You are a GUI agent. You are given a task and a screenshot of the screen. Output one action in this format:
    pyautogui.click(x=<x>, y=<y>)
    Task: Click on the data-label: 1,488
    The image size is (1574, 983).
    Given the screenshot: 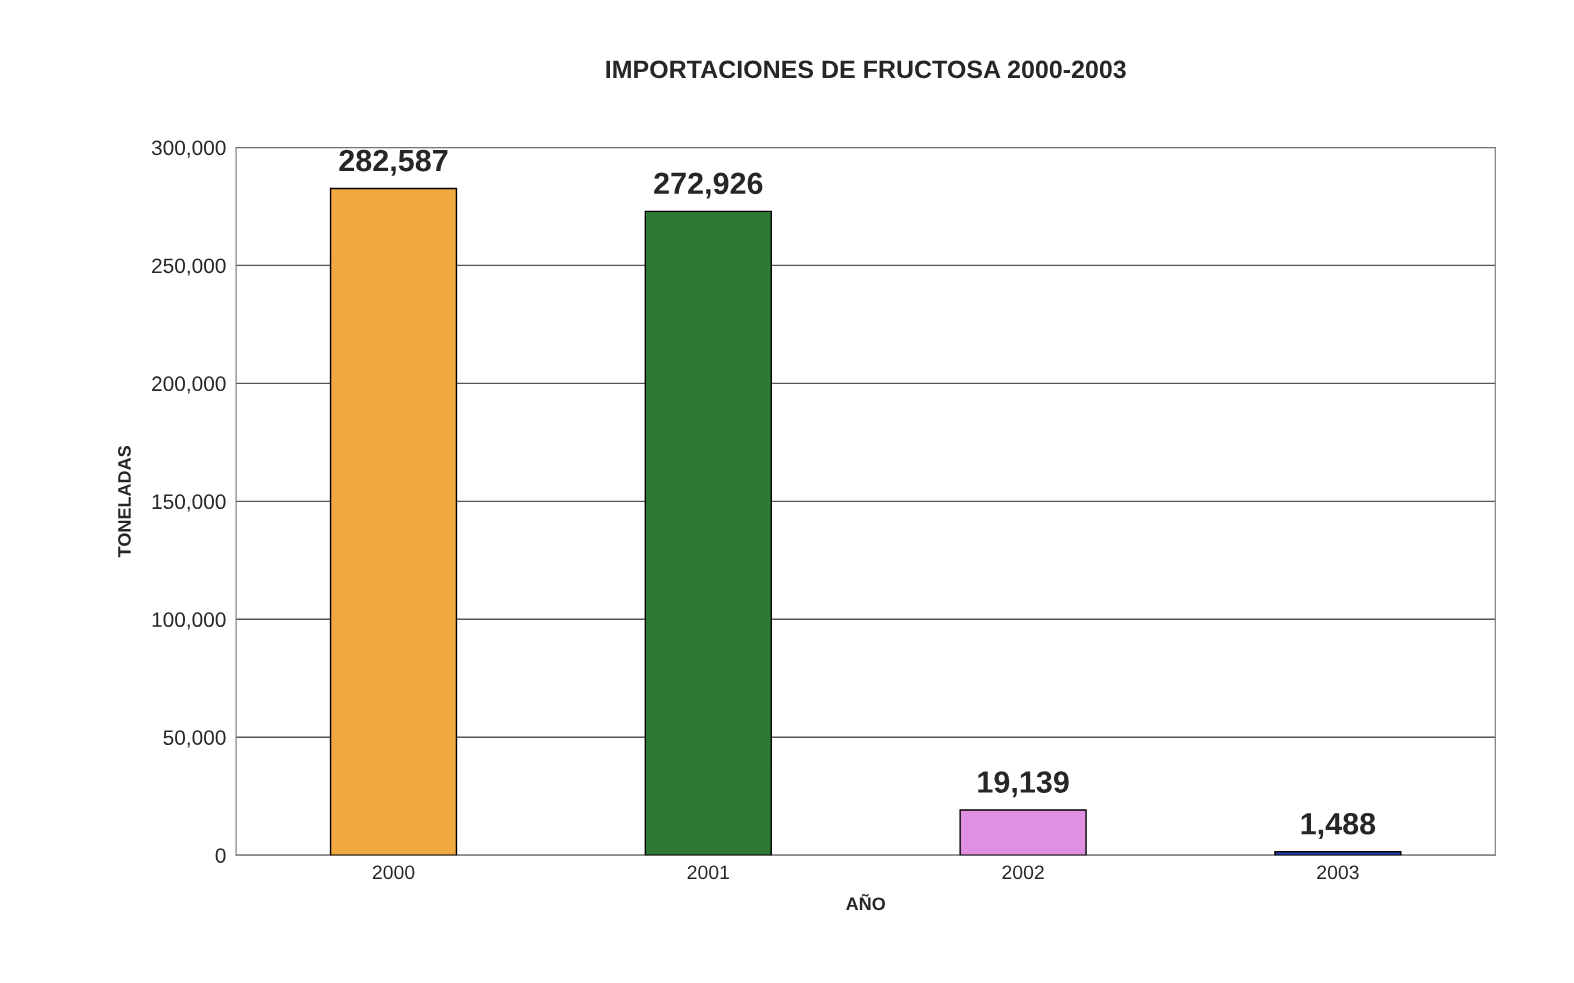 What is the action you would take?
    pyautogui.click(x=1338, y=825)
    